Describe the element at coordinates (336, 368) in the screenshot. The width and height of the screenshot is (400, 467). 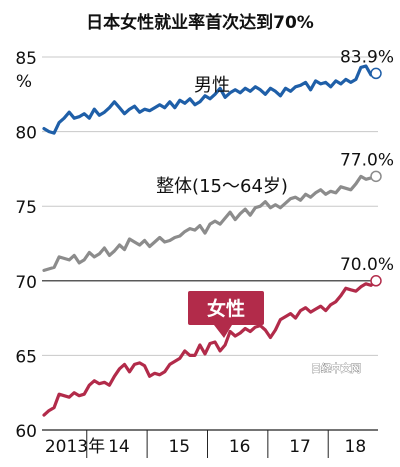
I see `watermark: 日经中文网` at that location.